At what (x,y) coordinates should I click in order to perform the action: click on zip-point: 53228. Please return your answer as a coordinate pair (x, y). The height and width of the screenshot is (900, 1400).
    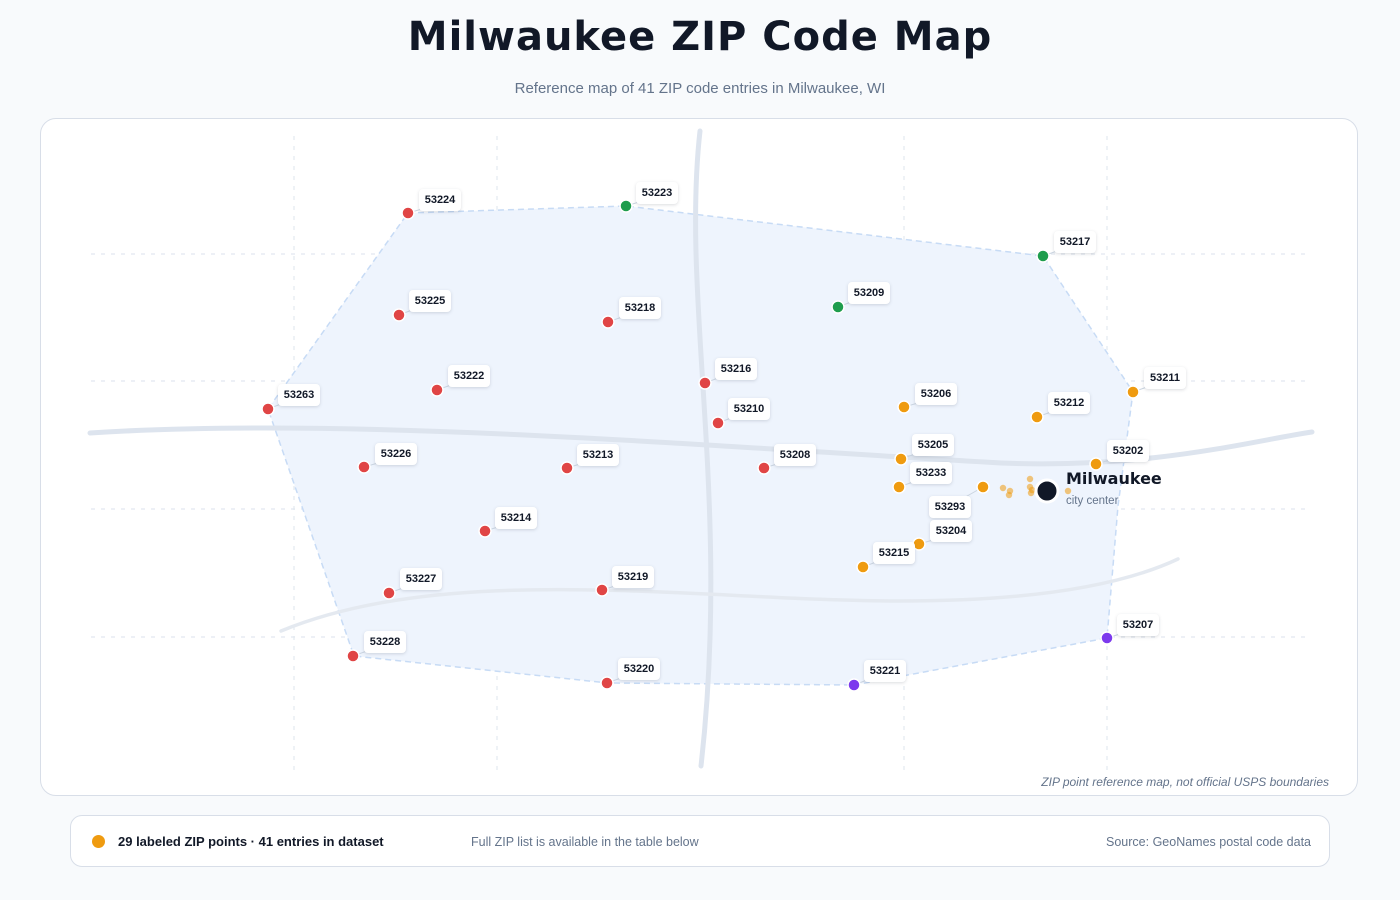
    Looking at the image, I should click on (376, 647).